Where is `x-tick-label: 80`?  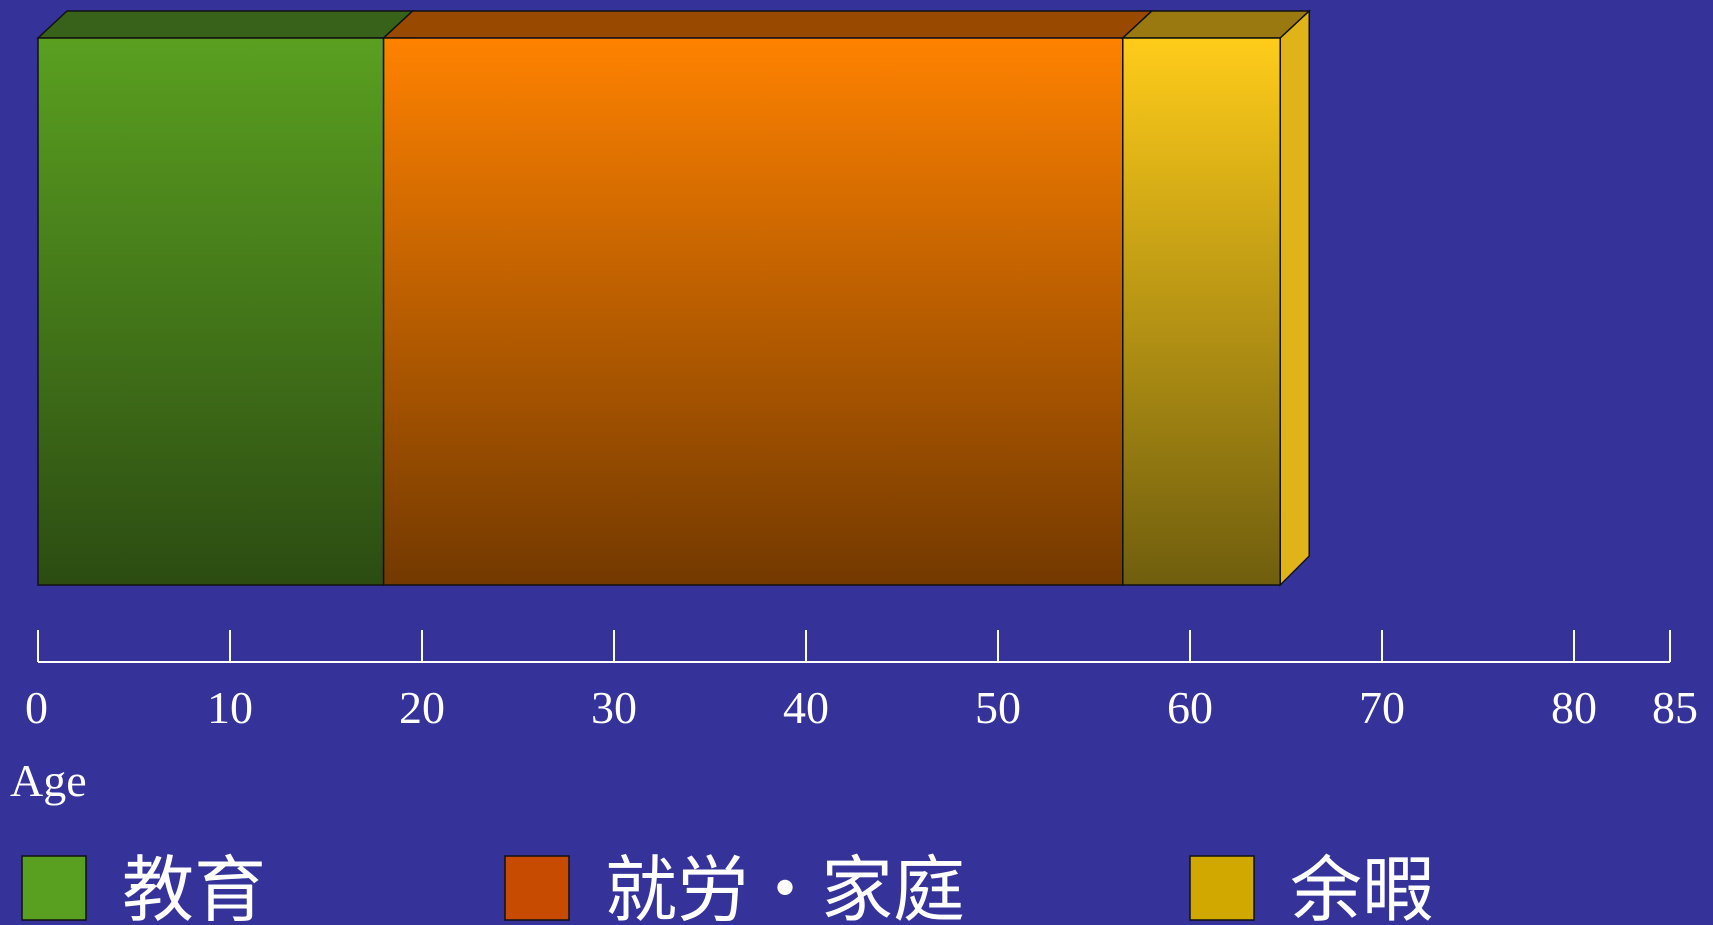 x-tick-label: 80 is located at coordinates (1574, 707).